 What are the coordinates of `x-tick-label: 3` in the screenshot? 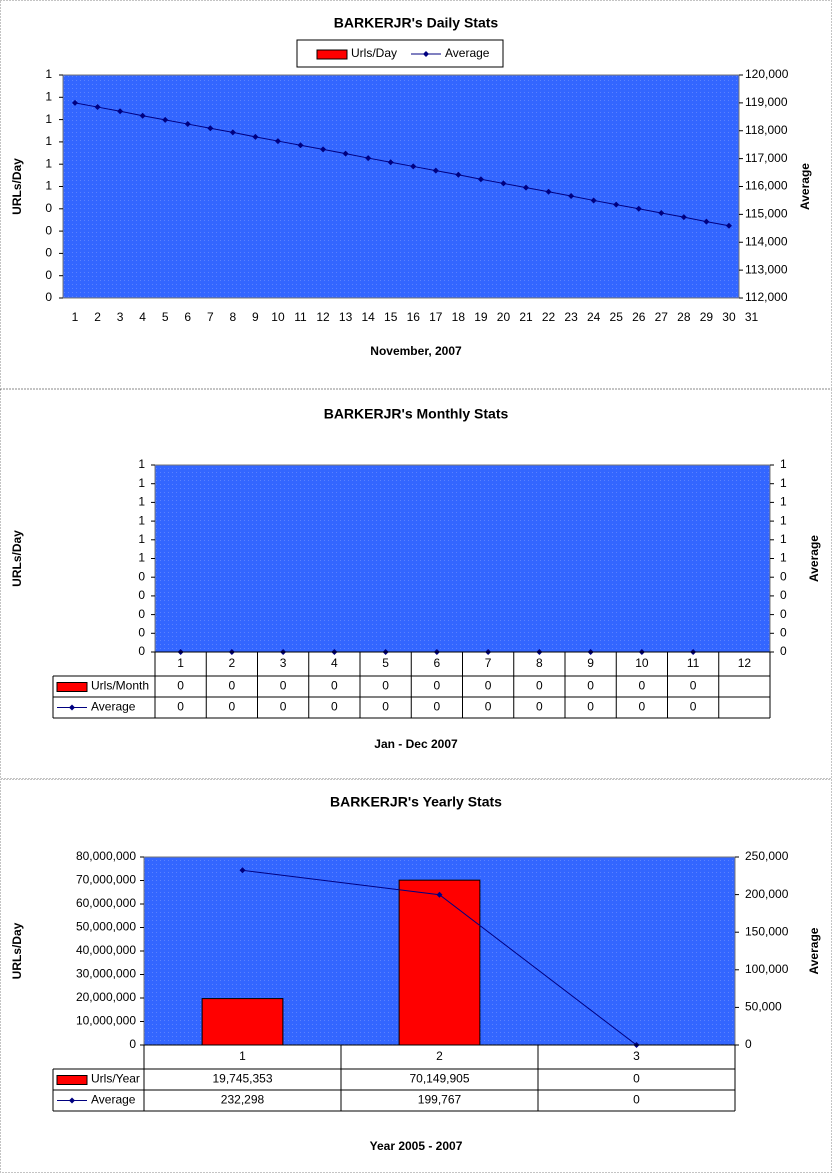 It's located at (120, 317).